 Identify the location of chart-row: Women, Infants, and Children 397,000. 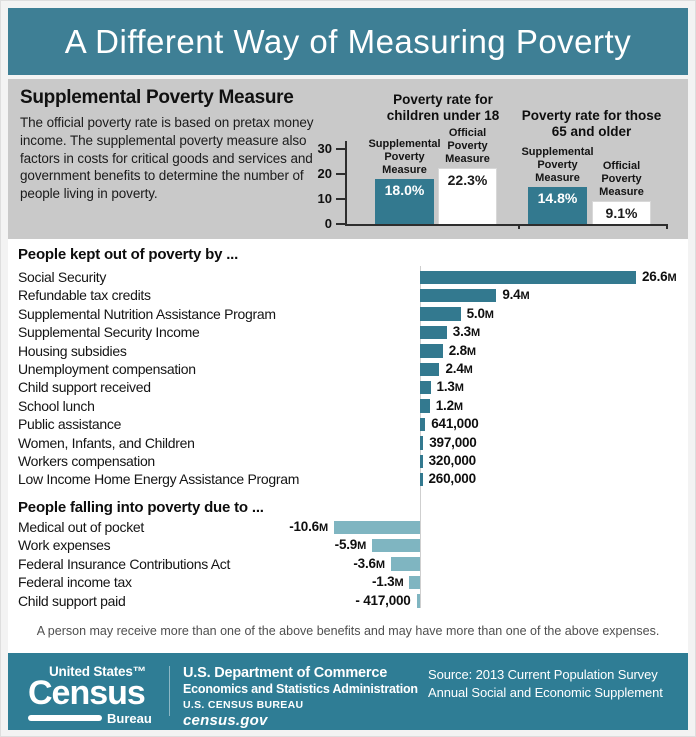
(348, 443).